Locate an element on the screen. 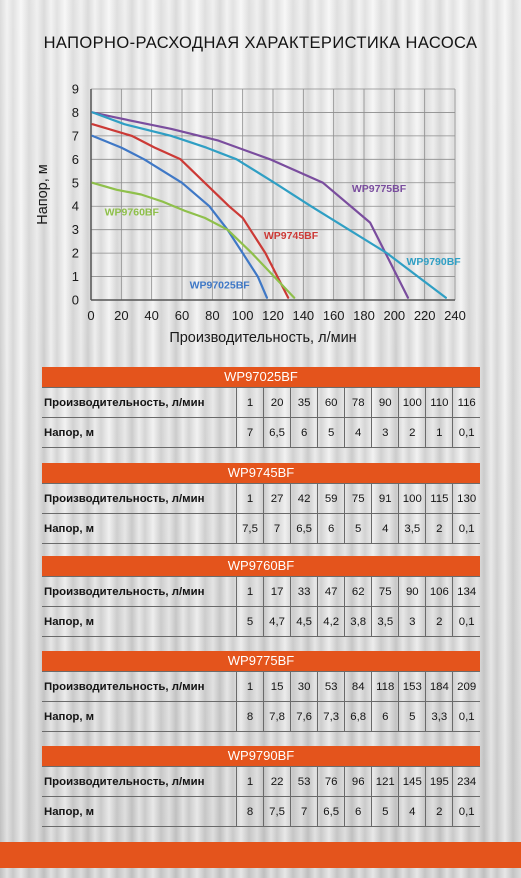 Image resolution: width=521 pixels, height=878 pixels. table-cell: 4,7 is located at coordinates (277, 621).